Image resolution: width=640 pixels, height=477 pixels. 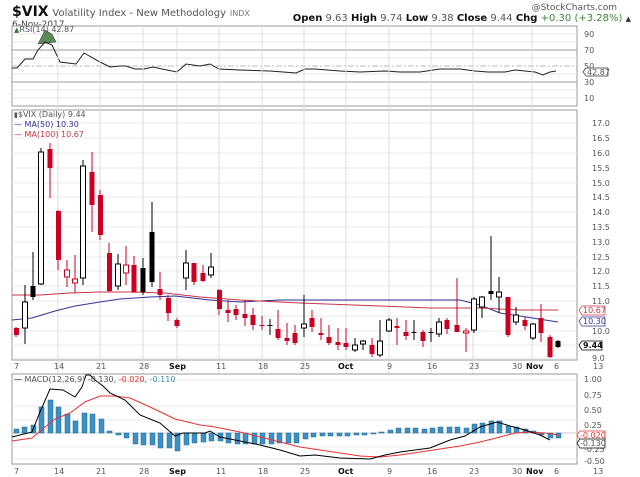 I want to click on svg-text: 16.0, so click(x=601, y=153).